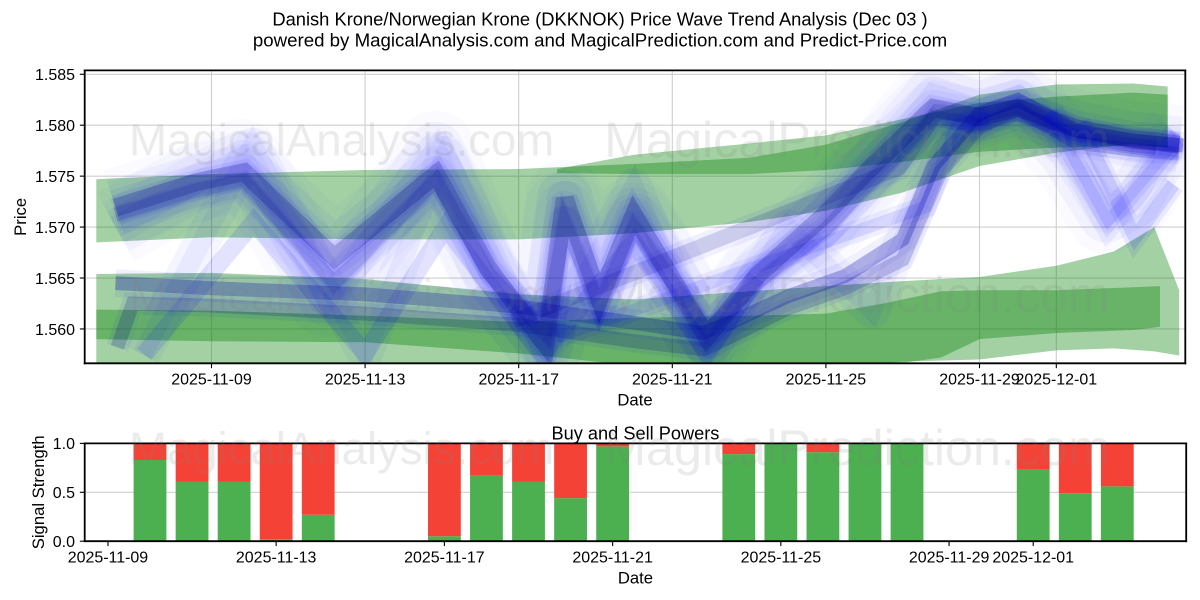 This screenshot has height=600, width=1200. What do you see at coordinates (55, 330) in the screenshot?
I see `svg-text: 1.560` at bounding box center [55, 330].